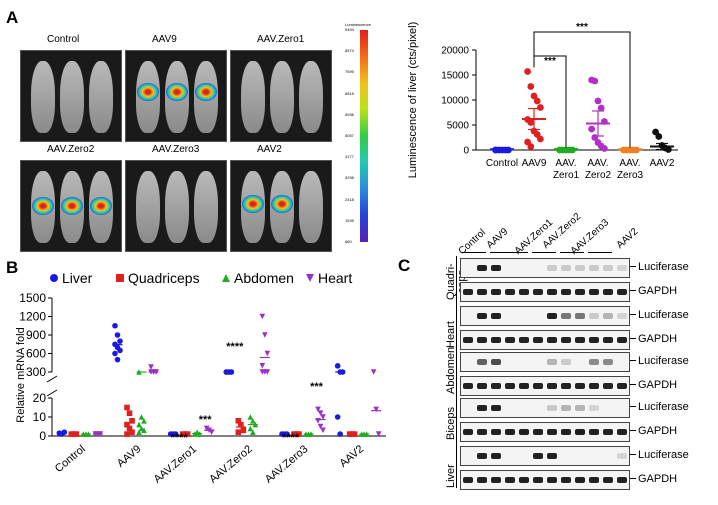  What do you see at coordinates (63, 39) in the screenshot?
I see `imaging-label: Control` at bounding box center [63, 39].